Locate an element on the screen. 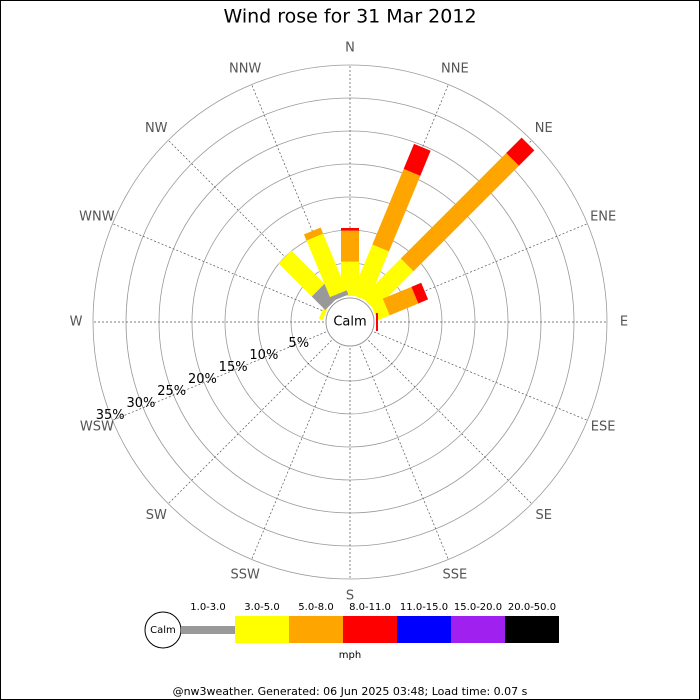 The width and height of the screenshot is (700, 700). direction-label: SE is located at coordinates (544, 515).